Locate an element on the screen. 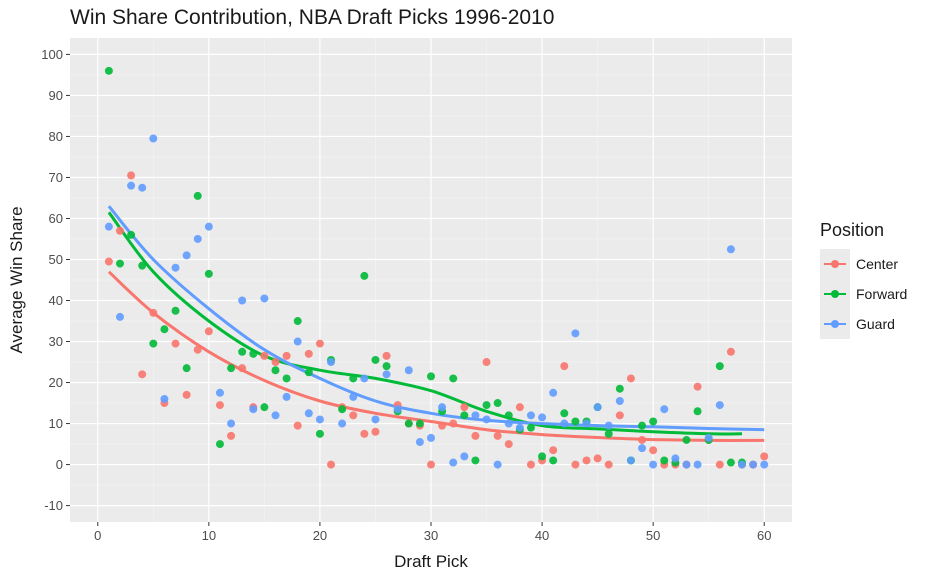  y-tick-label: 10 is located at coordinates (56, 423).